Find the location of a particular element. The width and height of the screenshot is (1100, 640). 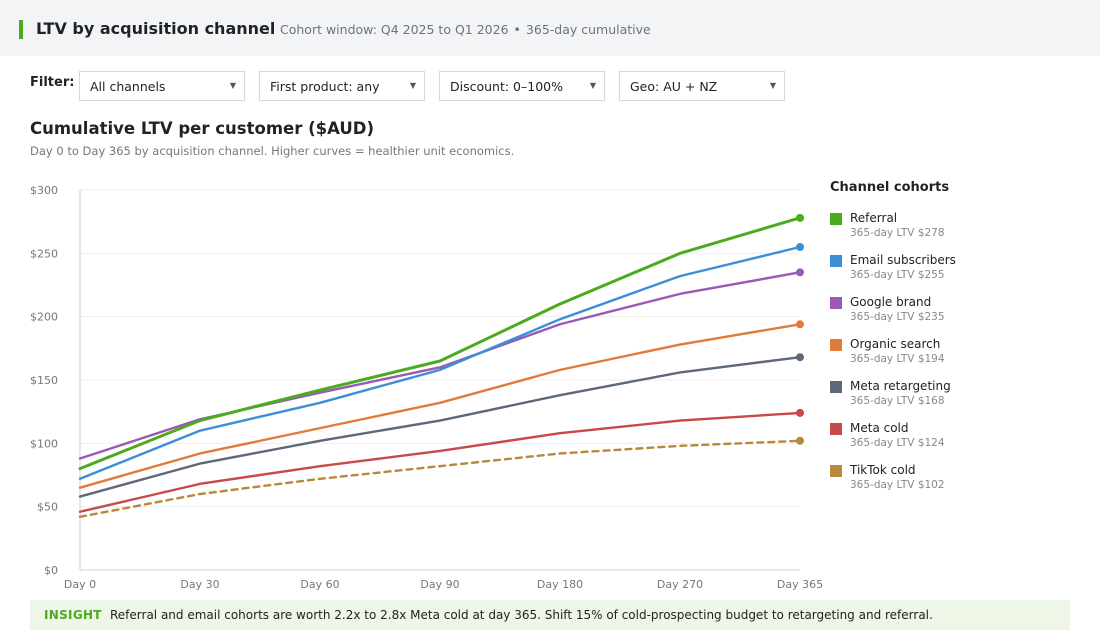

series-endpoint-organic-search is located at coordinates (800, 324).